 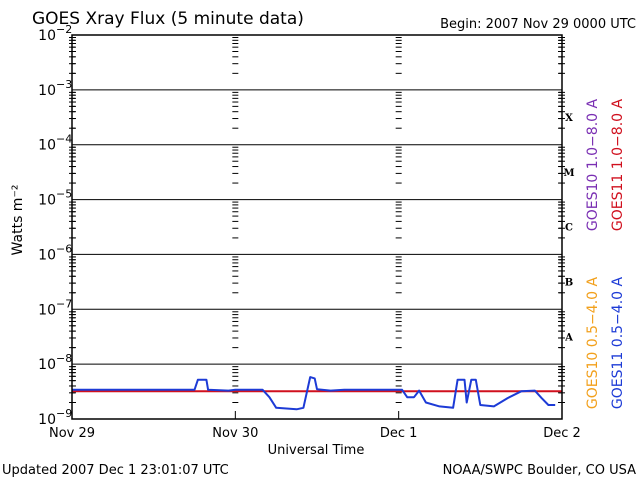 I want to click on y-tick-label: 10 −7, so click(x=55, y=307).